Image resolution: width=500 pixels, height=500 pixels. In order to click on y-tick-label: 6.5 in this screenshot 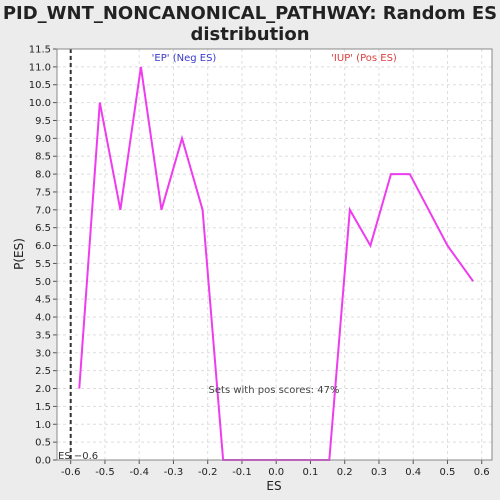, I will do `click(43, 228)`.